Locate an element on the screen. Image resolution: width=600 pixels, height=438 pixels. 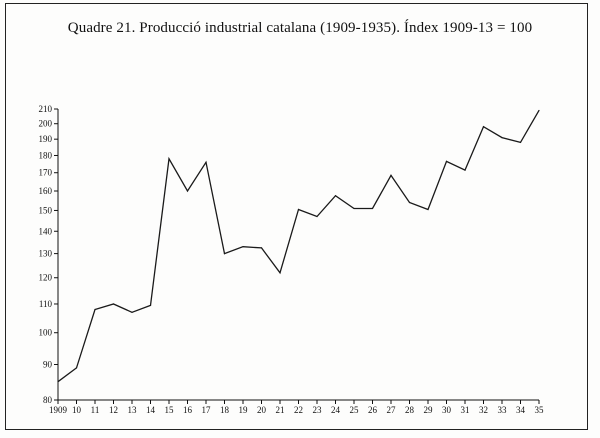
x-tick-label: 21 is located at coordinates (280, 410).